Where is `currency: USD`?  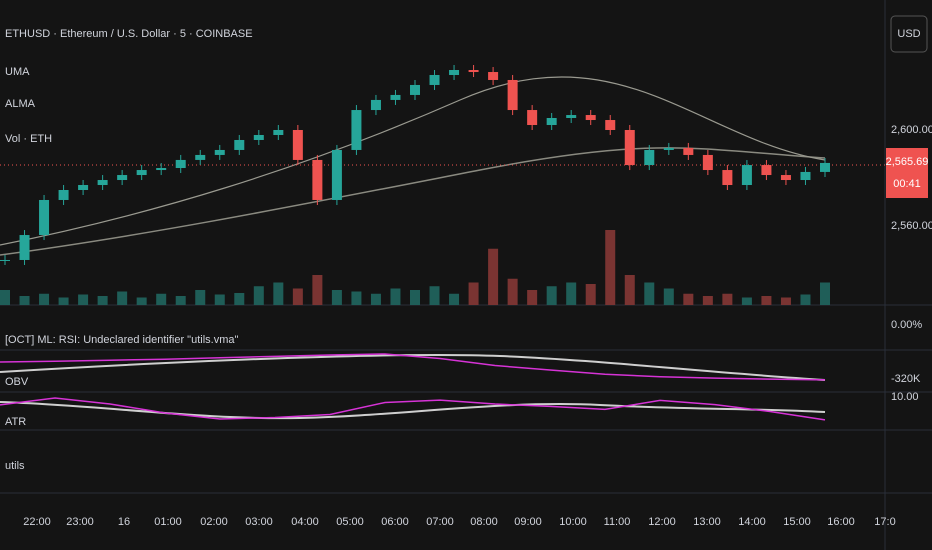 currency: USD is located at coordinates (908, 34).